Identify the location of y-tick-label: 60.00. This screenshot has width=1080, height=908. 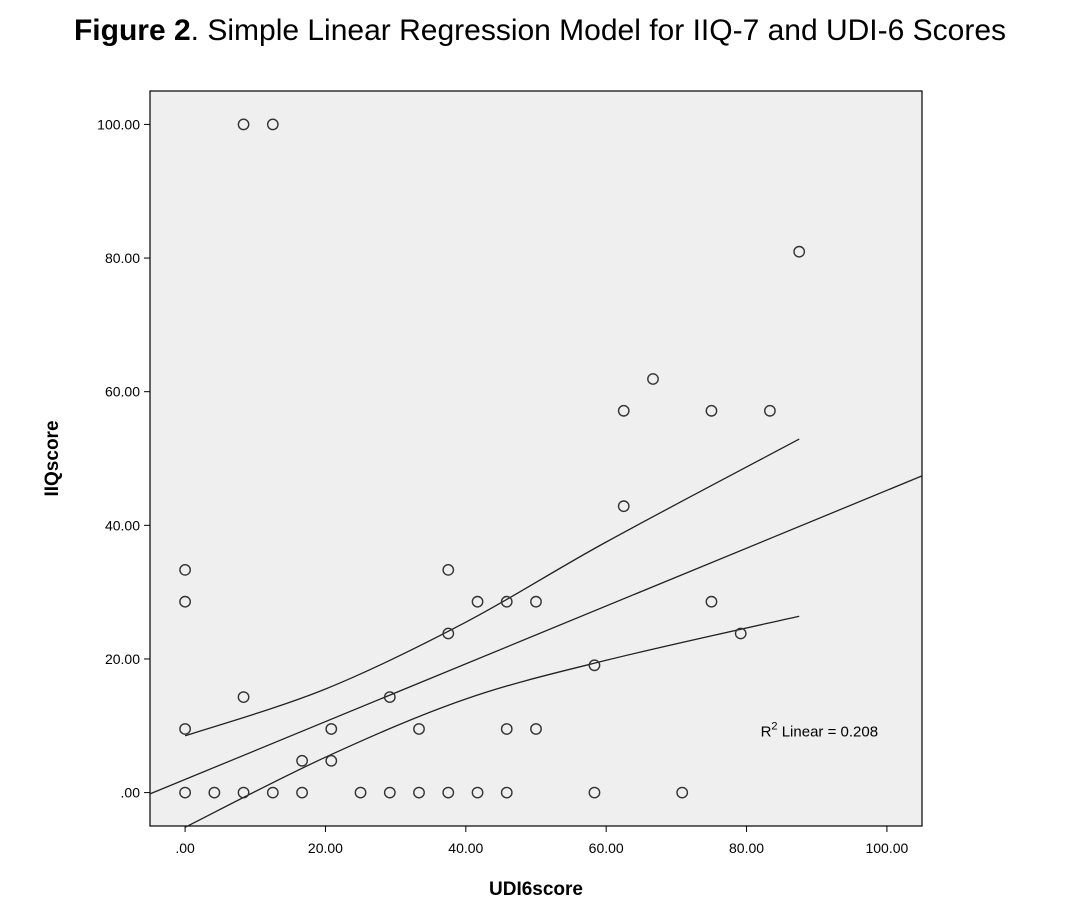
(122, 392).